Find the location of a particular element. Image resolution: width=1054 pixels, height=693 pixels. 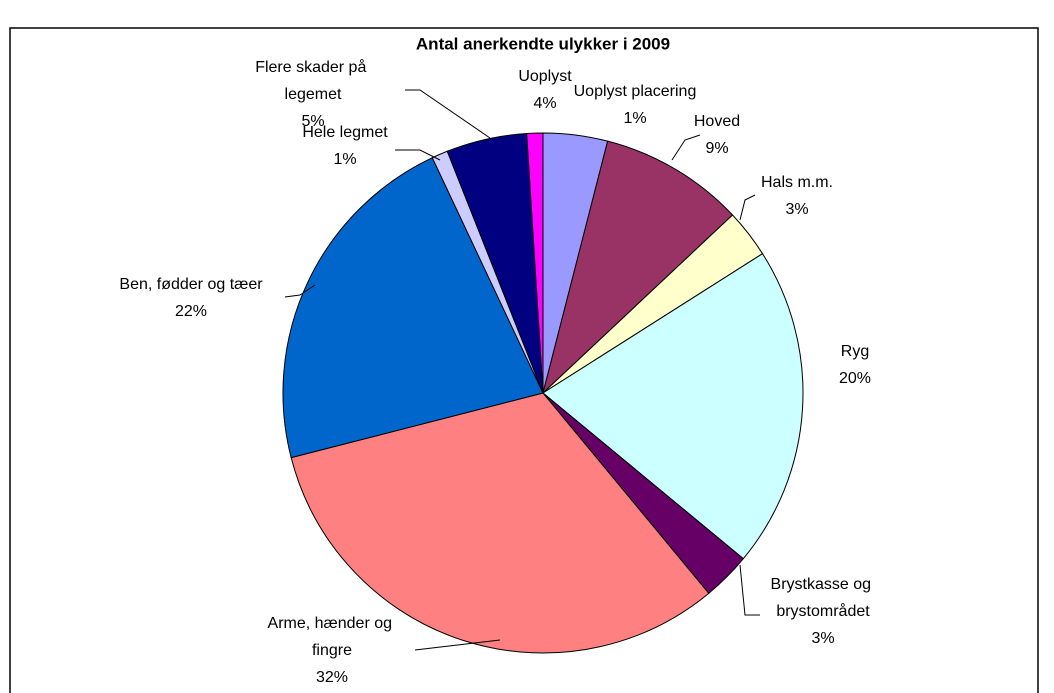

category-label: Flere skader på legemet is located at coordinates (313, 80).